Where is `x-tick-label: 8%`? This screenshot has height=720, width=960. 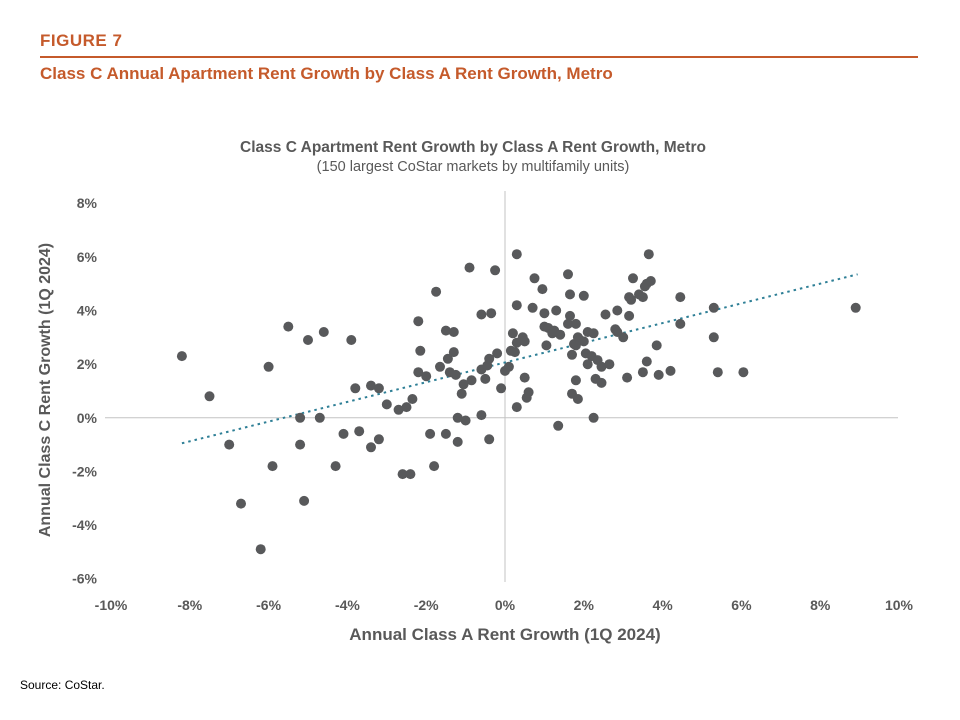
x-tick-label: 8% is located at coordinates (820, 605).